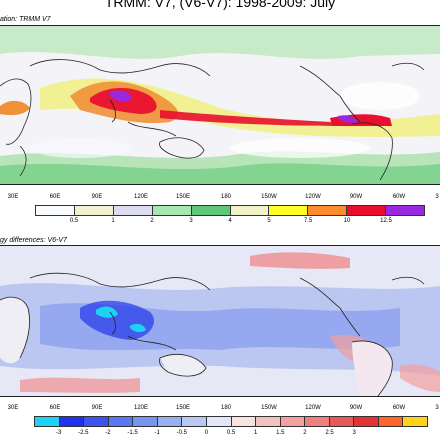  I want to click on bottom-panel-label: gy differences: V6-V7, so click(33, 240).